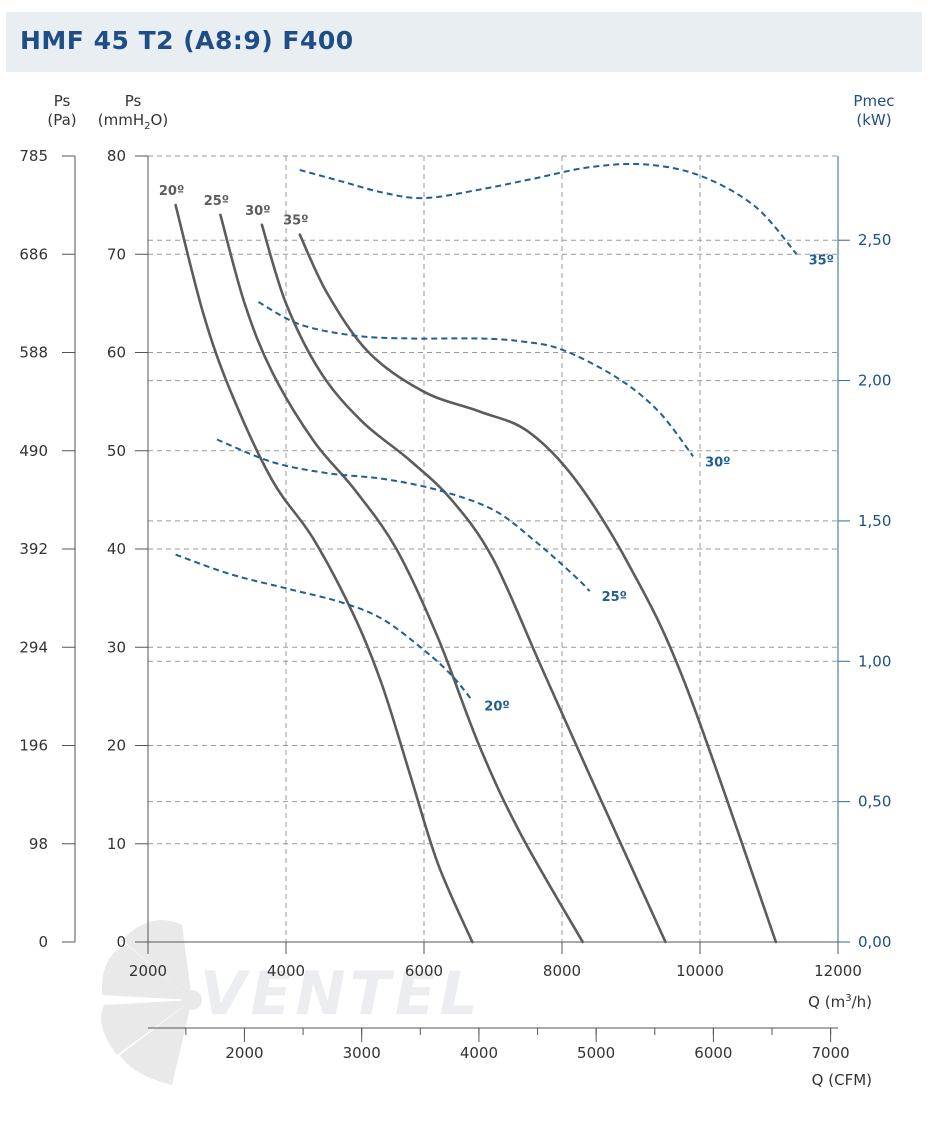 Image resolution: width=951 pixels, height=1144 pixels. I want to click on left-mmh2o-axis-unit: (mmH2O), so click(133, 121).